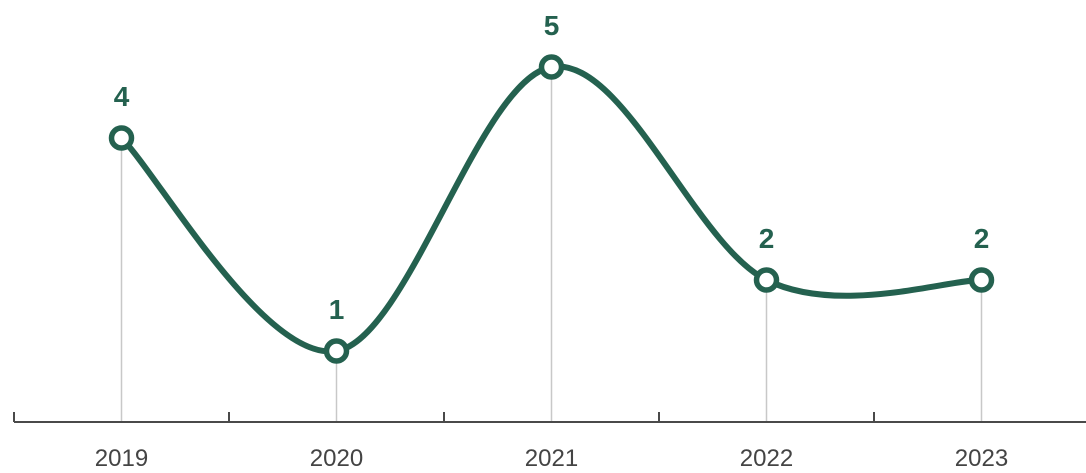  Describe the element at coordinates (121, 456) in the screenshot. I see `x-tick-label: 2019` at that location.